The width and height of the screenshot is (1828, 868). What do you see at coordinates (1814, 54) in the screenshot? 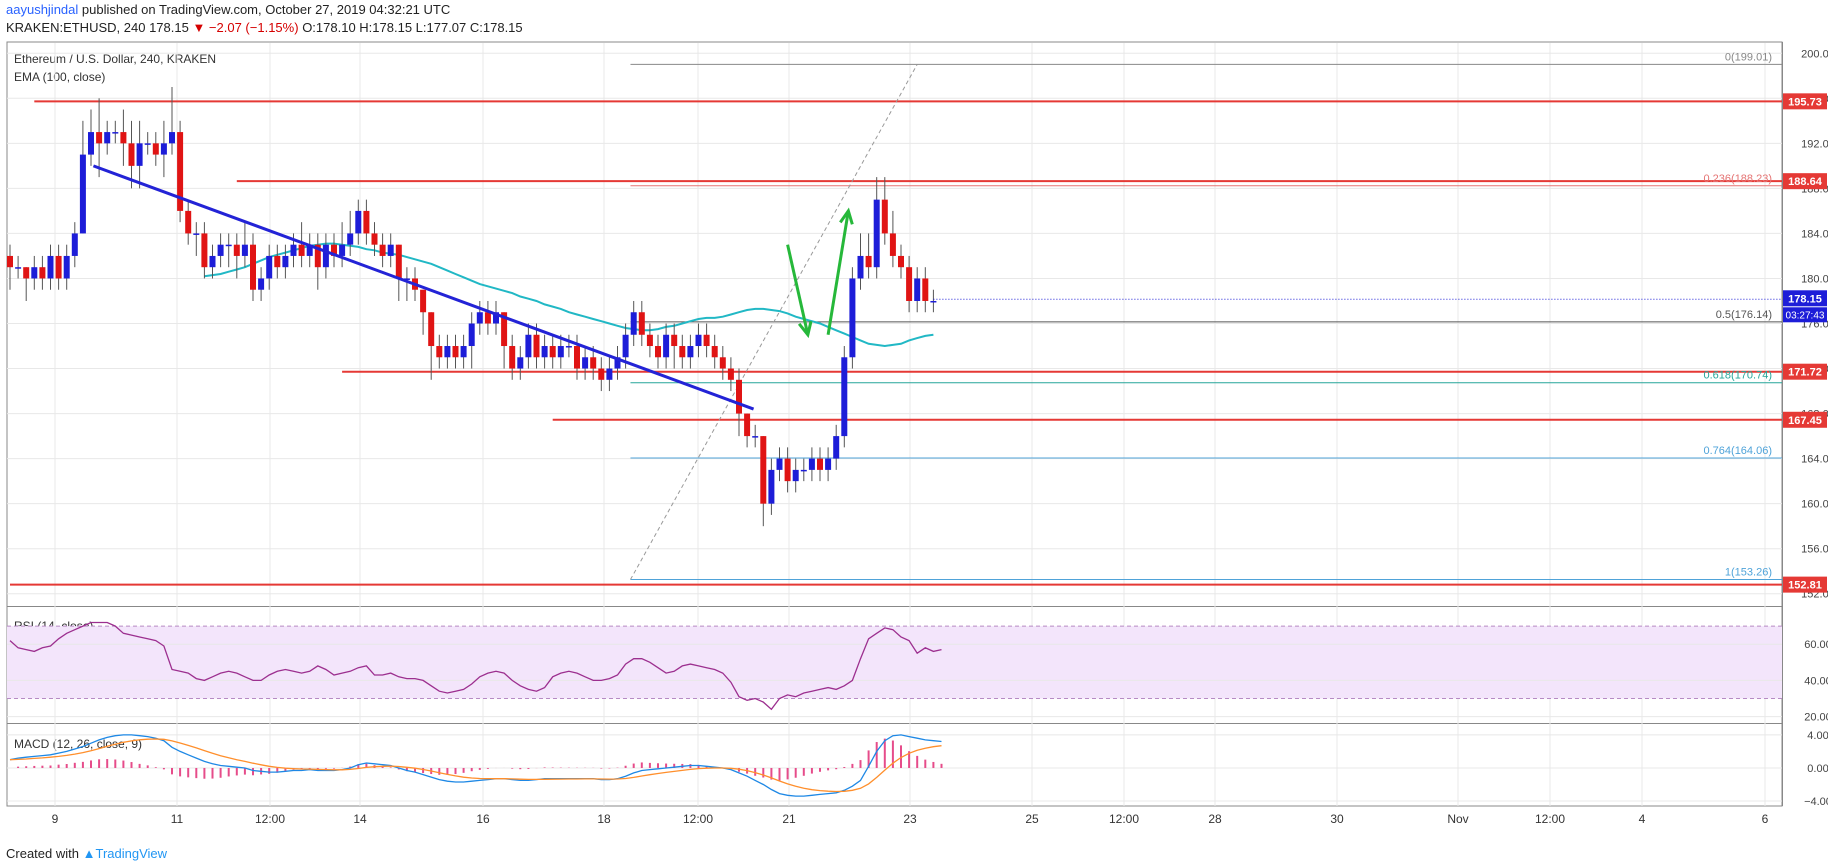
I see `y-tick-label: 200.00` at bounding box center [1814, 54].